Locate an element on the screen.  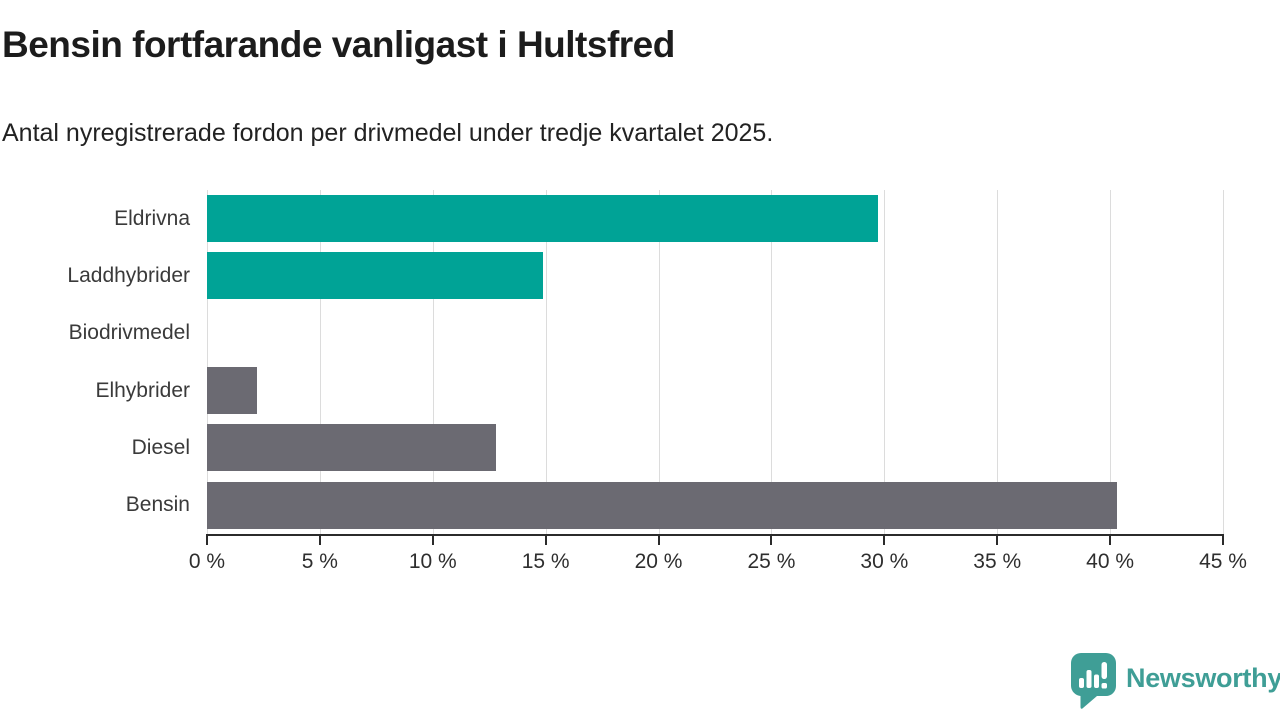
newsworthy-logo-icon is located at coordinates (1093, 681).